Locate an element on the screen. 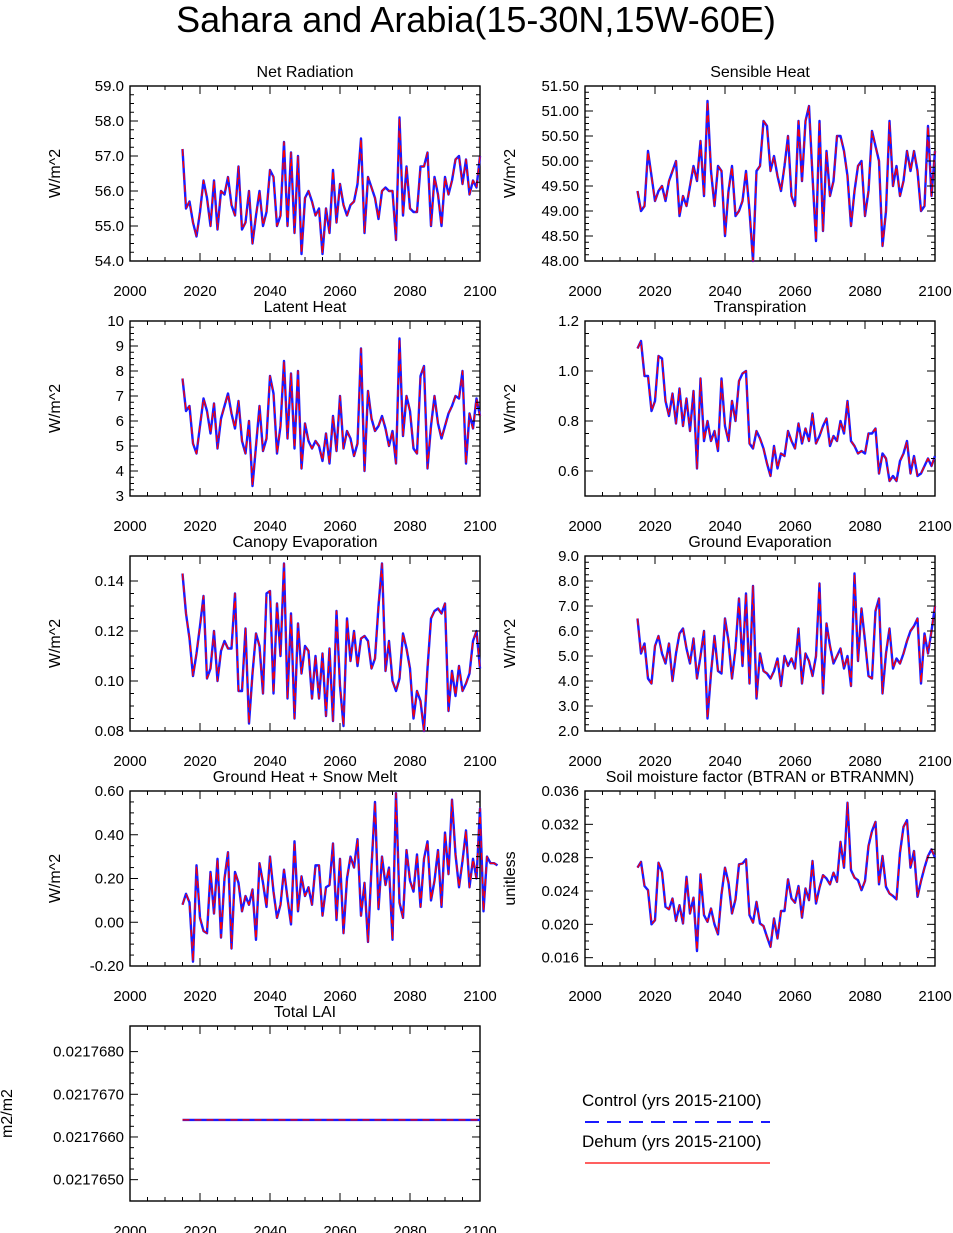 This screenshot has height=1233, width=953. y-tick-label: 5.0 is located at coordinates (568, 656).